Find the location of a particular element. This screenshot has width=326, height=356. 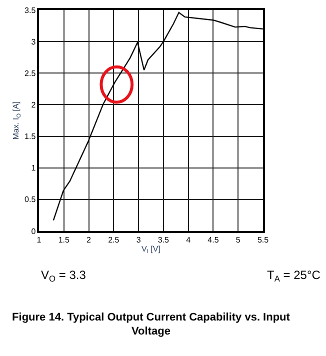

x-tick-label: 5 is located at coordinates (238, 239).